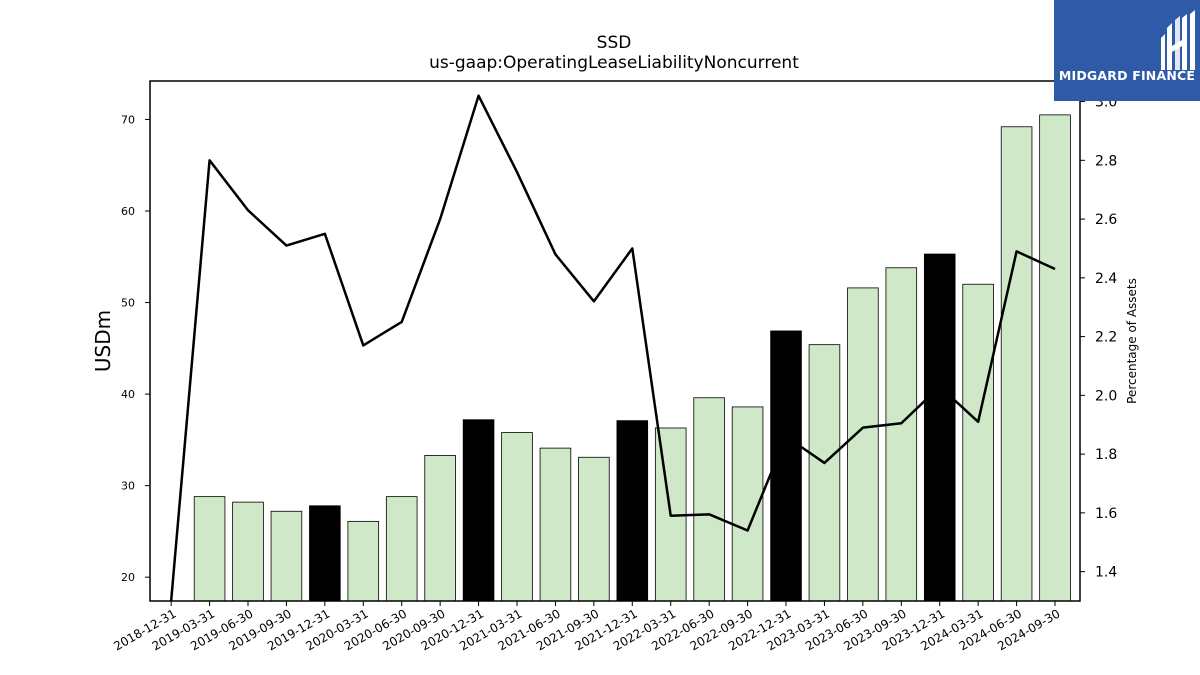  I want to click on y-tick-label: 60, so click(128, 211).